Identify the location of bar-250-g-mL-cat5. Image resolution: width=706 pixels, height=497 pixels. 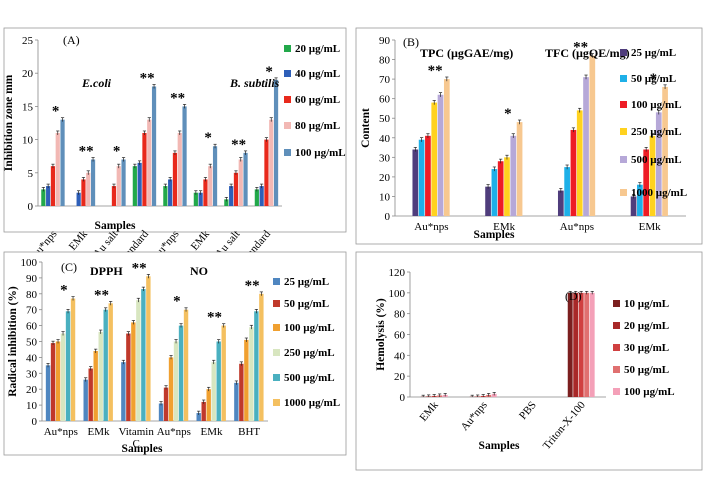
(251, 374).